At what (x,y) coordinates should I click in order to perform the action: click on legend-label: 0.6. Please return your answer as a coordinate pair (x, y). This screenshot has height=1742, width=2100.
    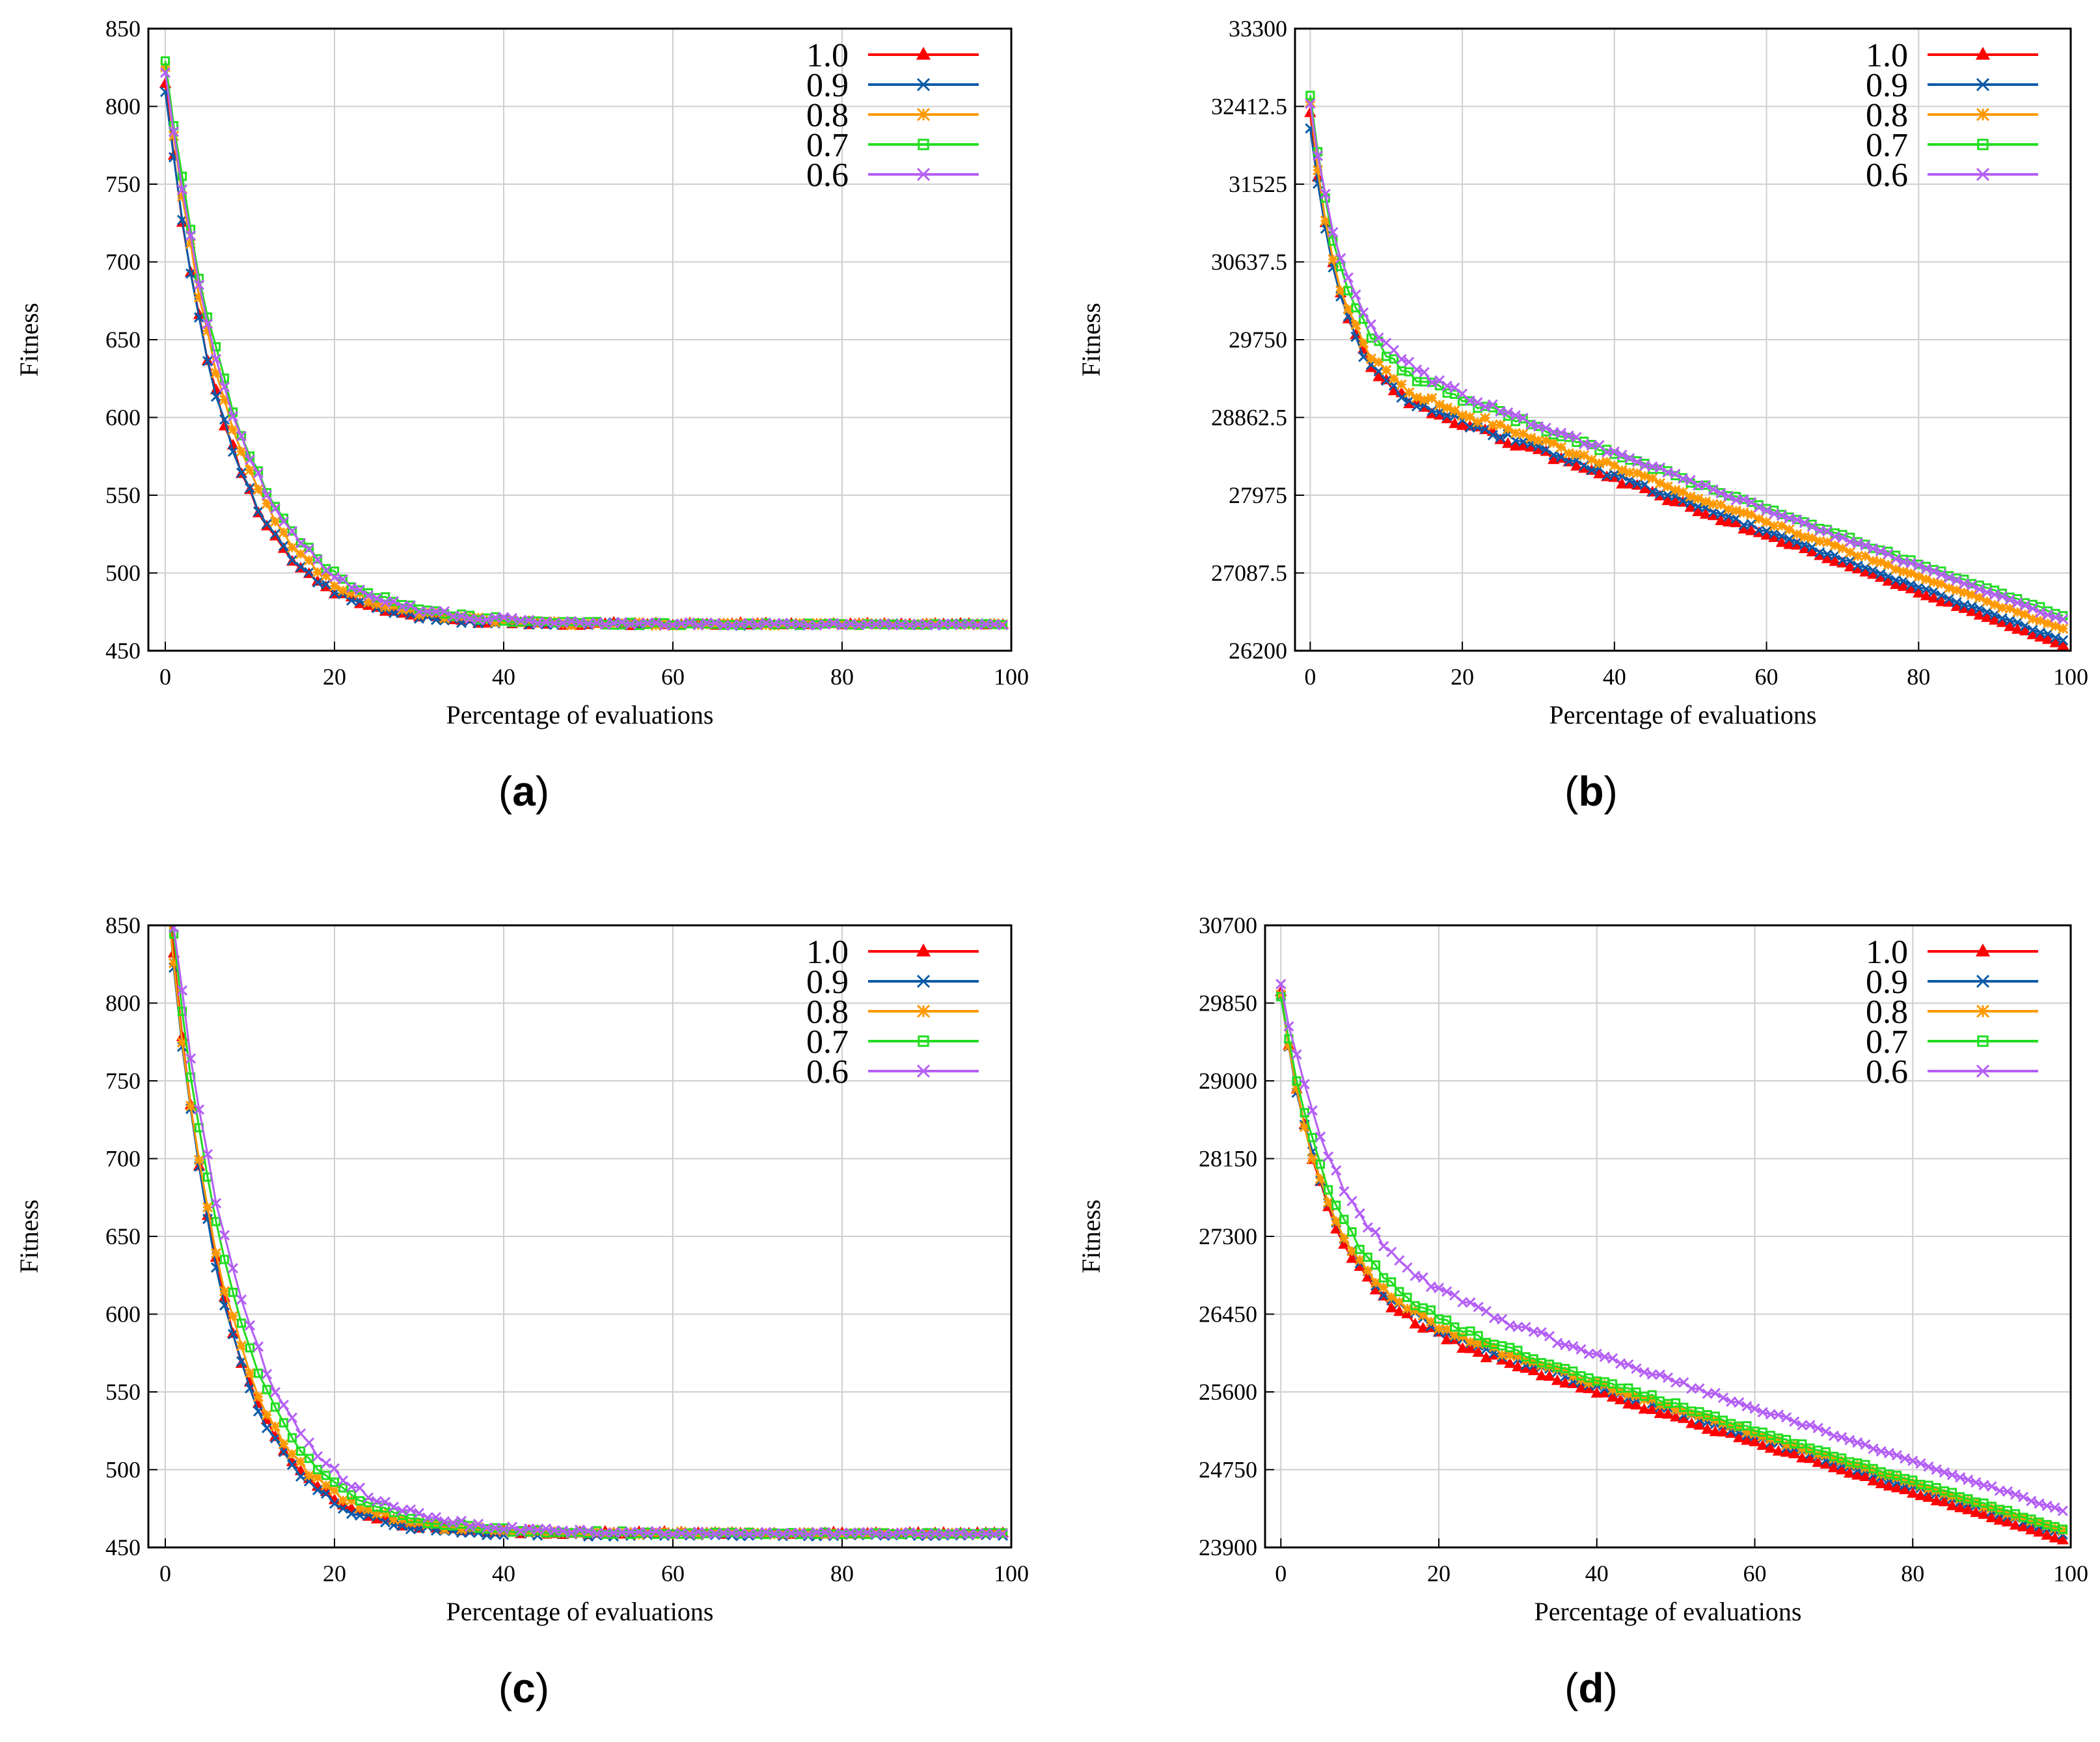
    Looking at the image, I should click on (827, 1072).